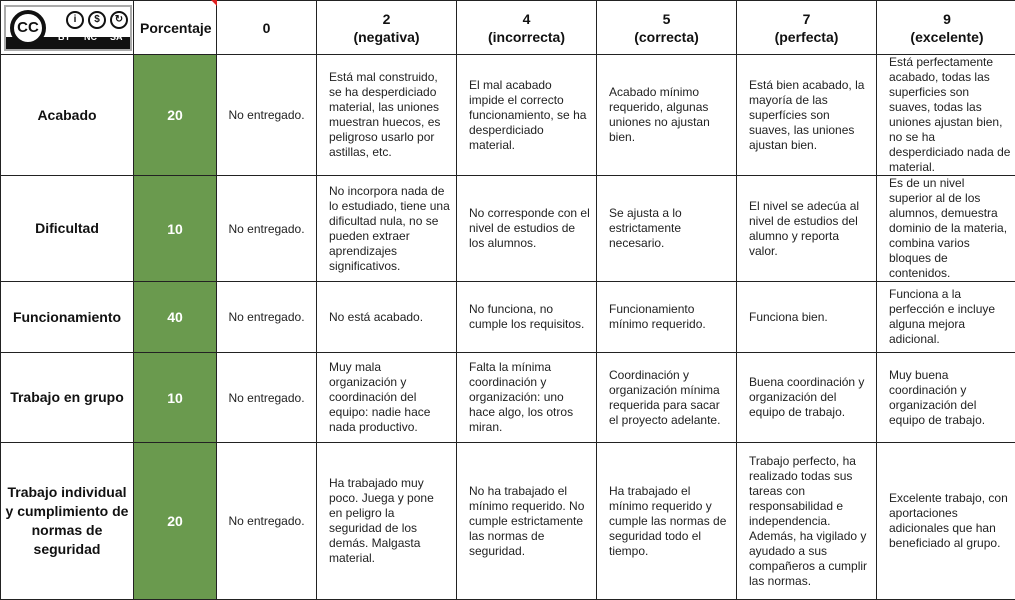 Image resolution: width=1015 pixels, height=600 pixels. Describe the element at coordinates (67, 317) in the screenshot. I see `criterion-label: Funcionamiento` at that location.